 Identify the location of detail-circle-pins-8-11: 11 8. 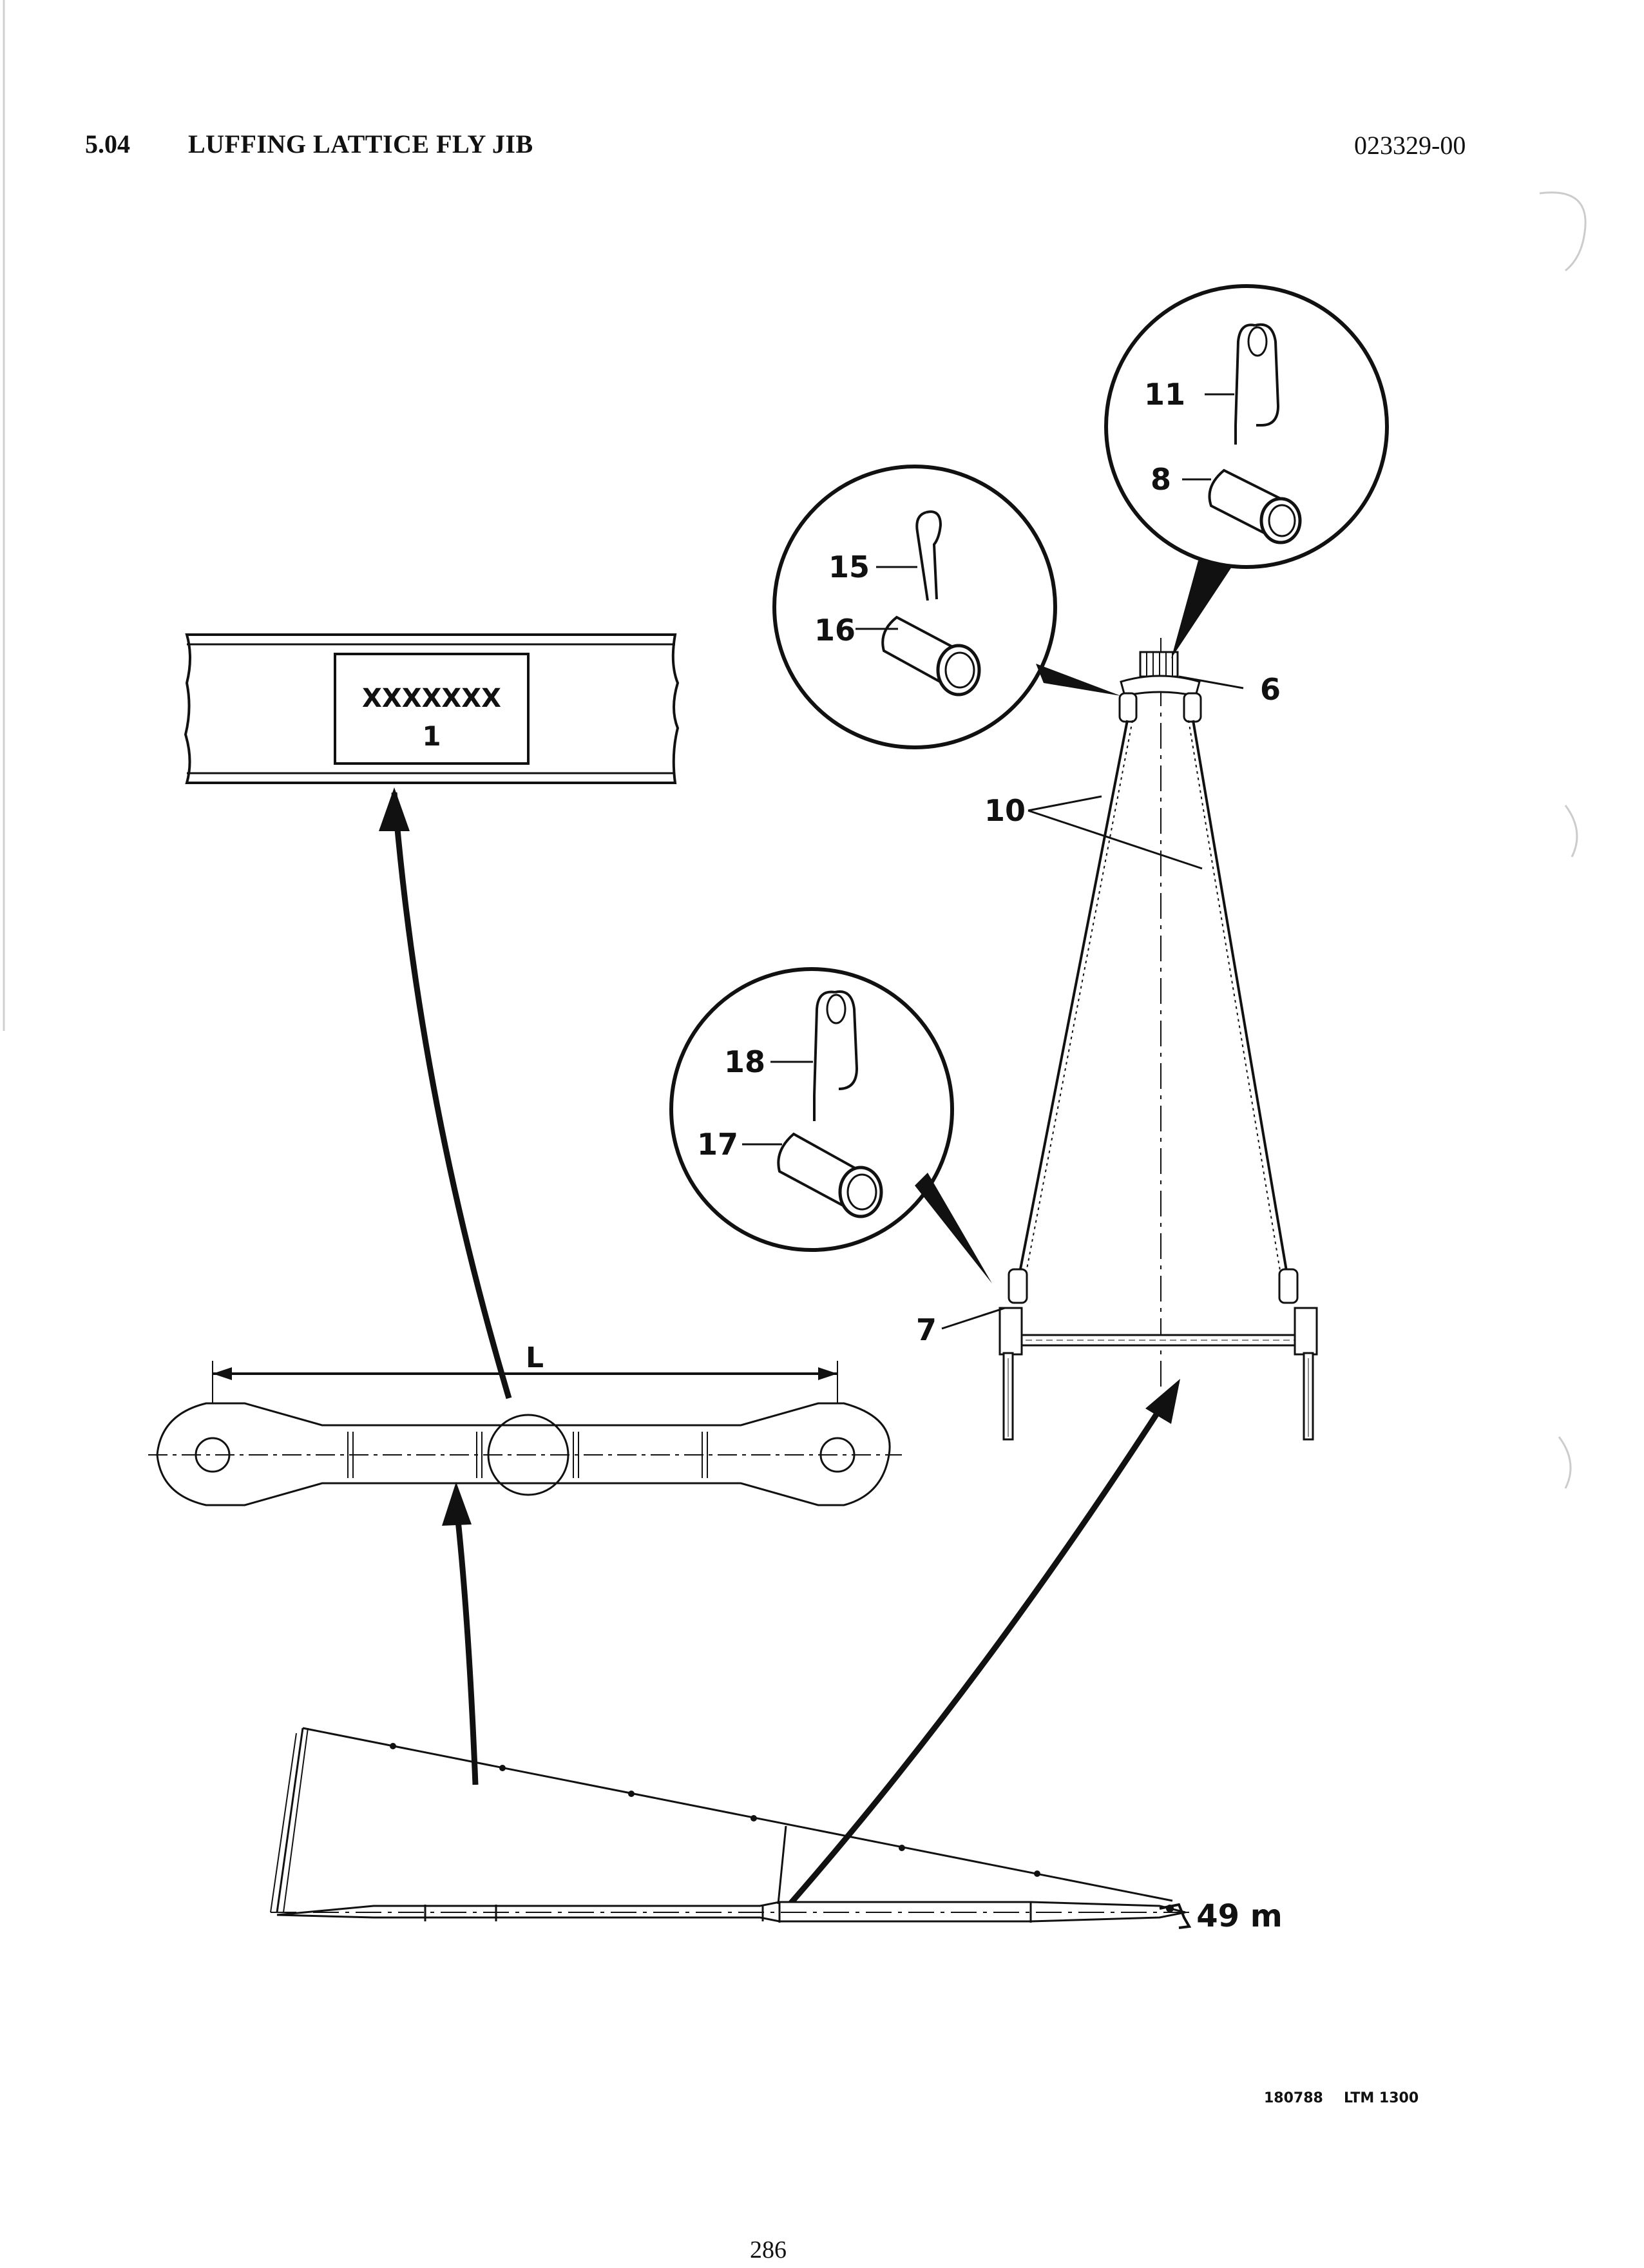
(1246, 471).